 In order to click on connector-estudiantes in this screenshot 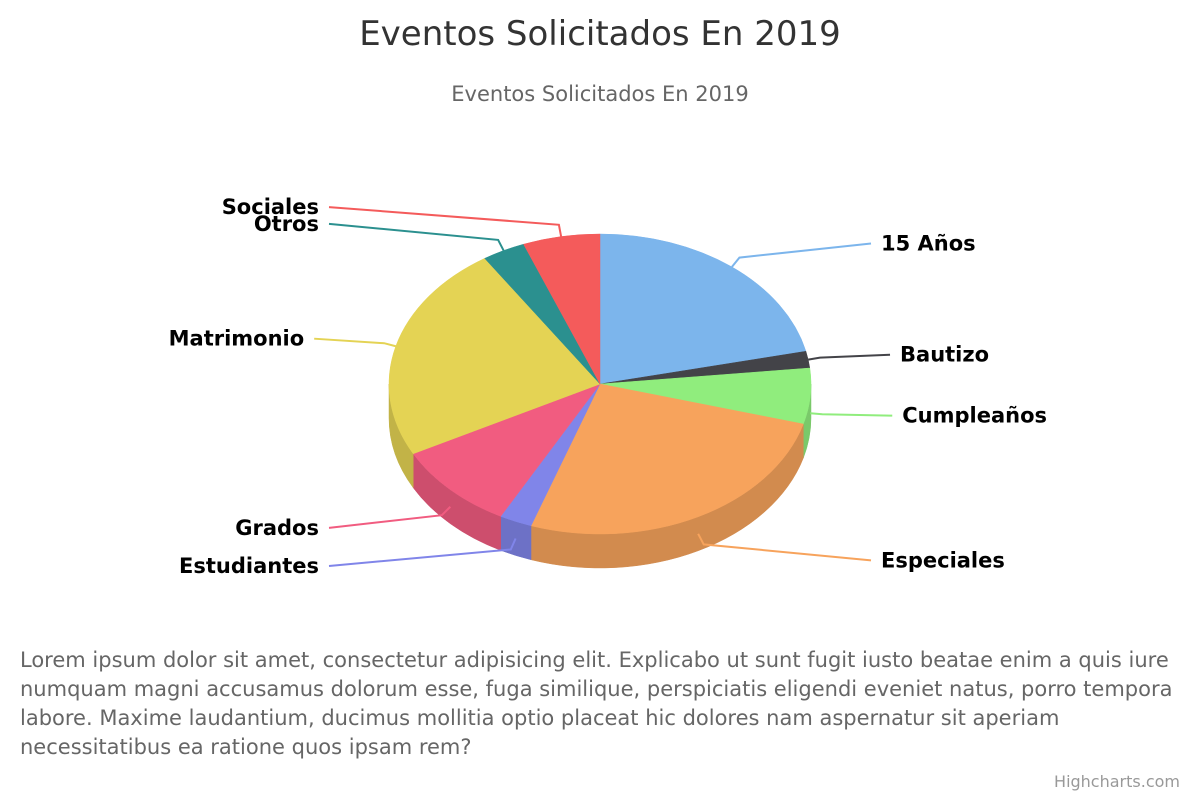, I will do `click(422, 552)`.